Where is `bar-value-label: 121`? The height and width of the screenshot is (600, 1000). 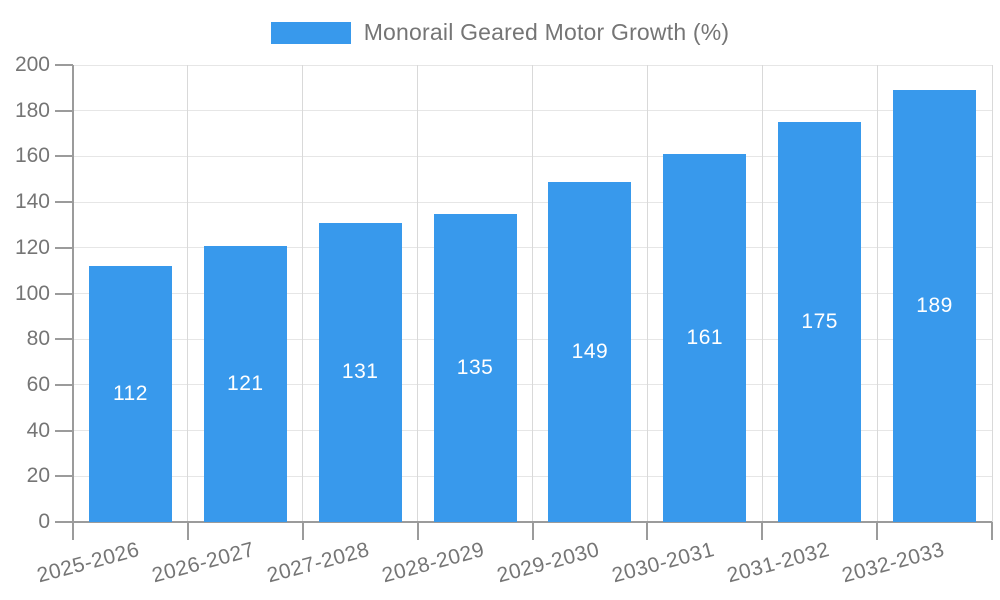
bar-value-label: 121 is located at coordinates (245, 383).